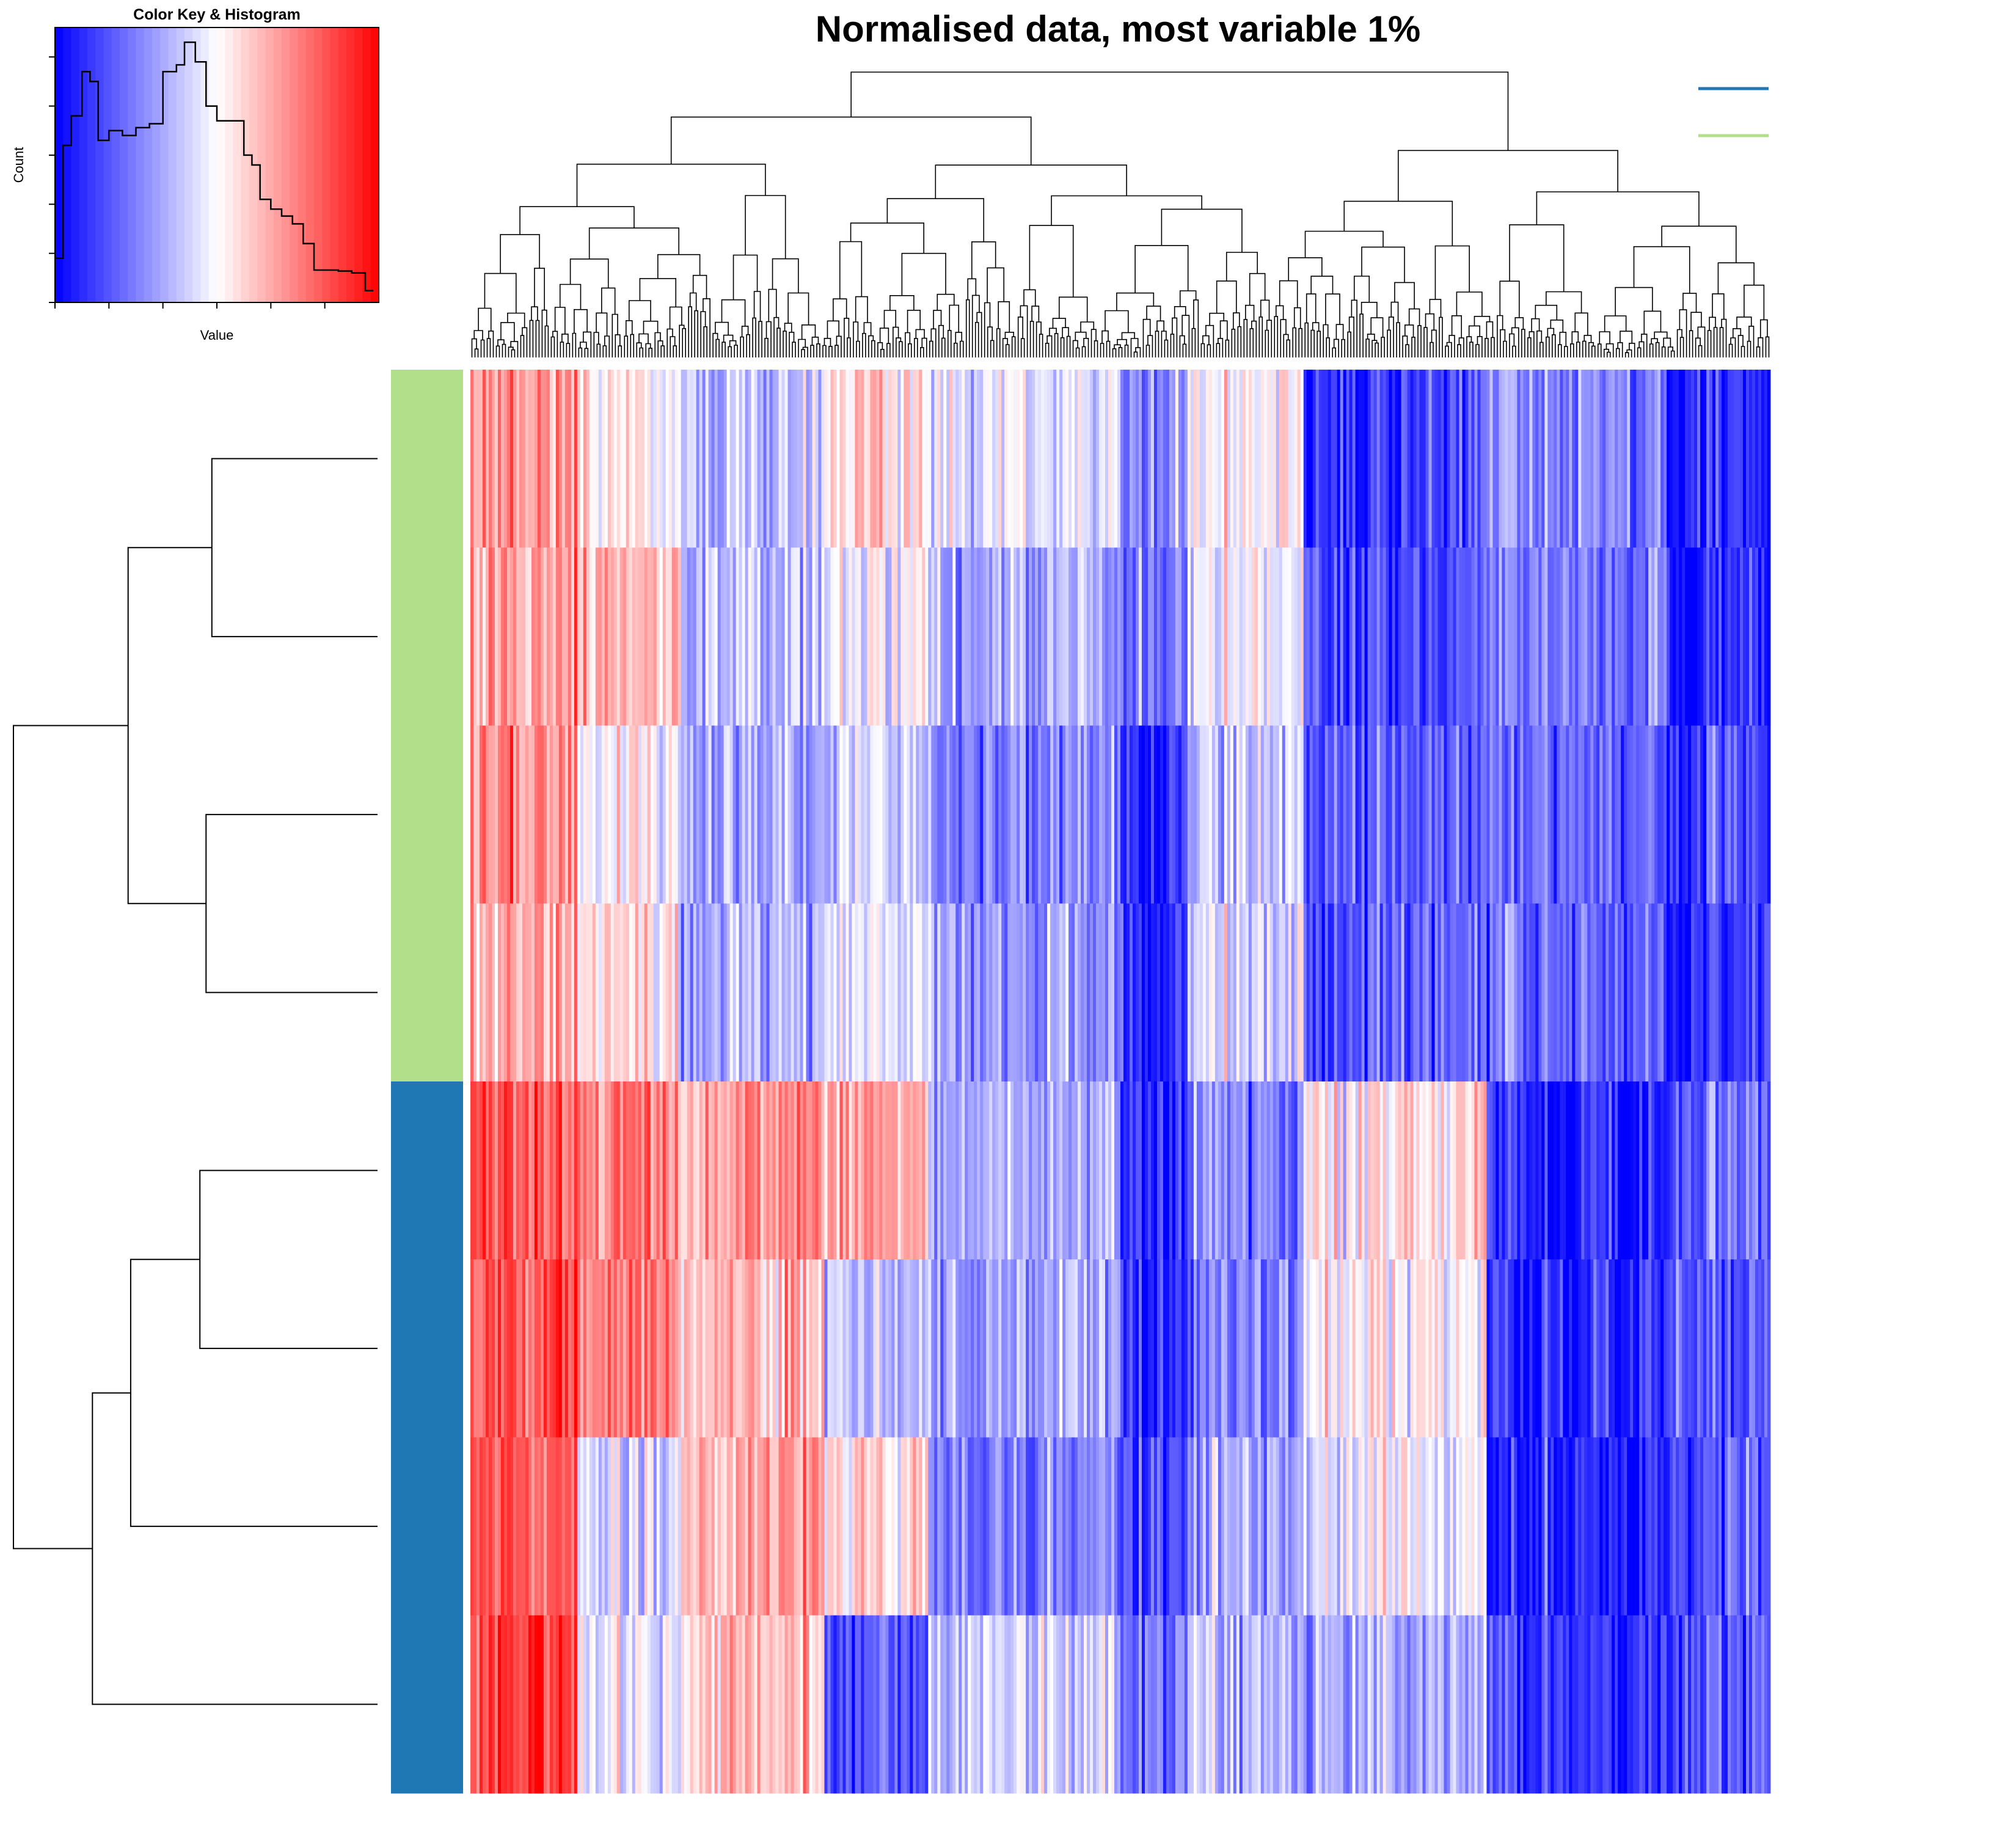  Describe the element at coordinates (169, 725) in the screenshot. I see `row-dendrogram-link` at that location.